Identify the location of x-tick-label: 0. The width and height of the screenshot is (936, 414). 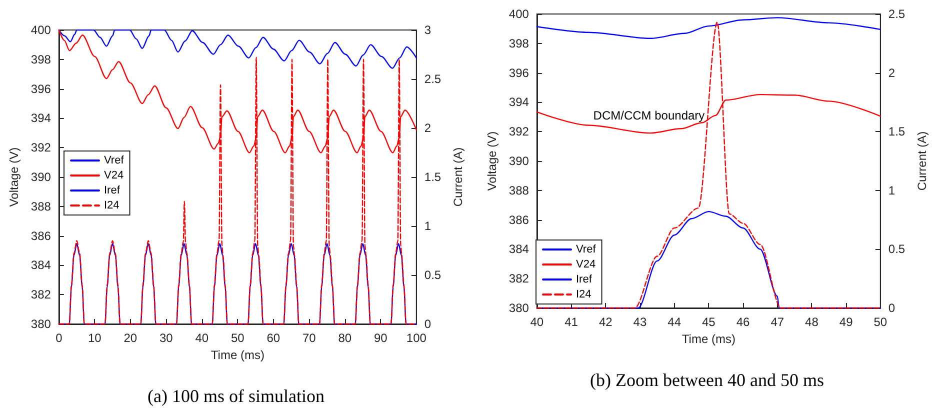
(59, 338).